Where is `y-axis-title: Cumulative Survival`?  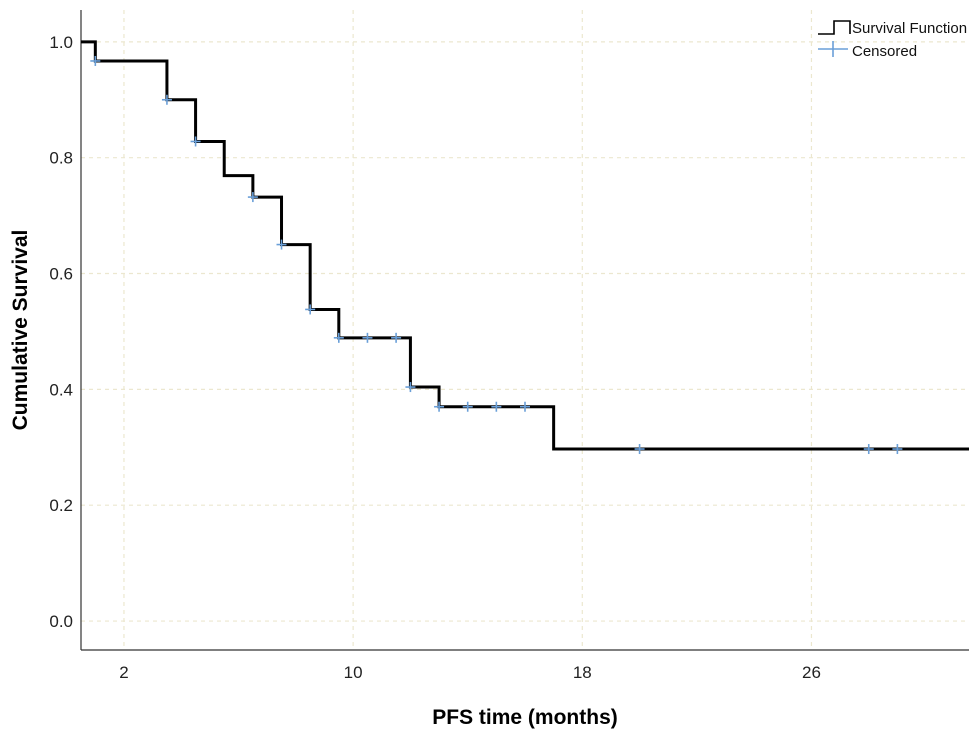
y-axis-title: Cumulative Survival is located at coordinates (20, 330).